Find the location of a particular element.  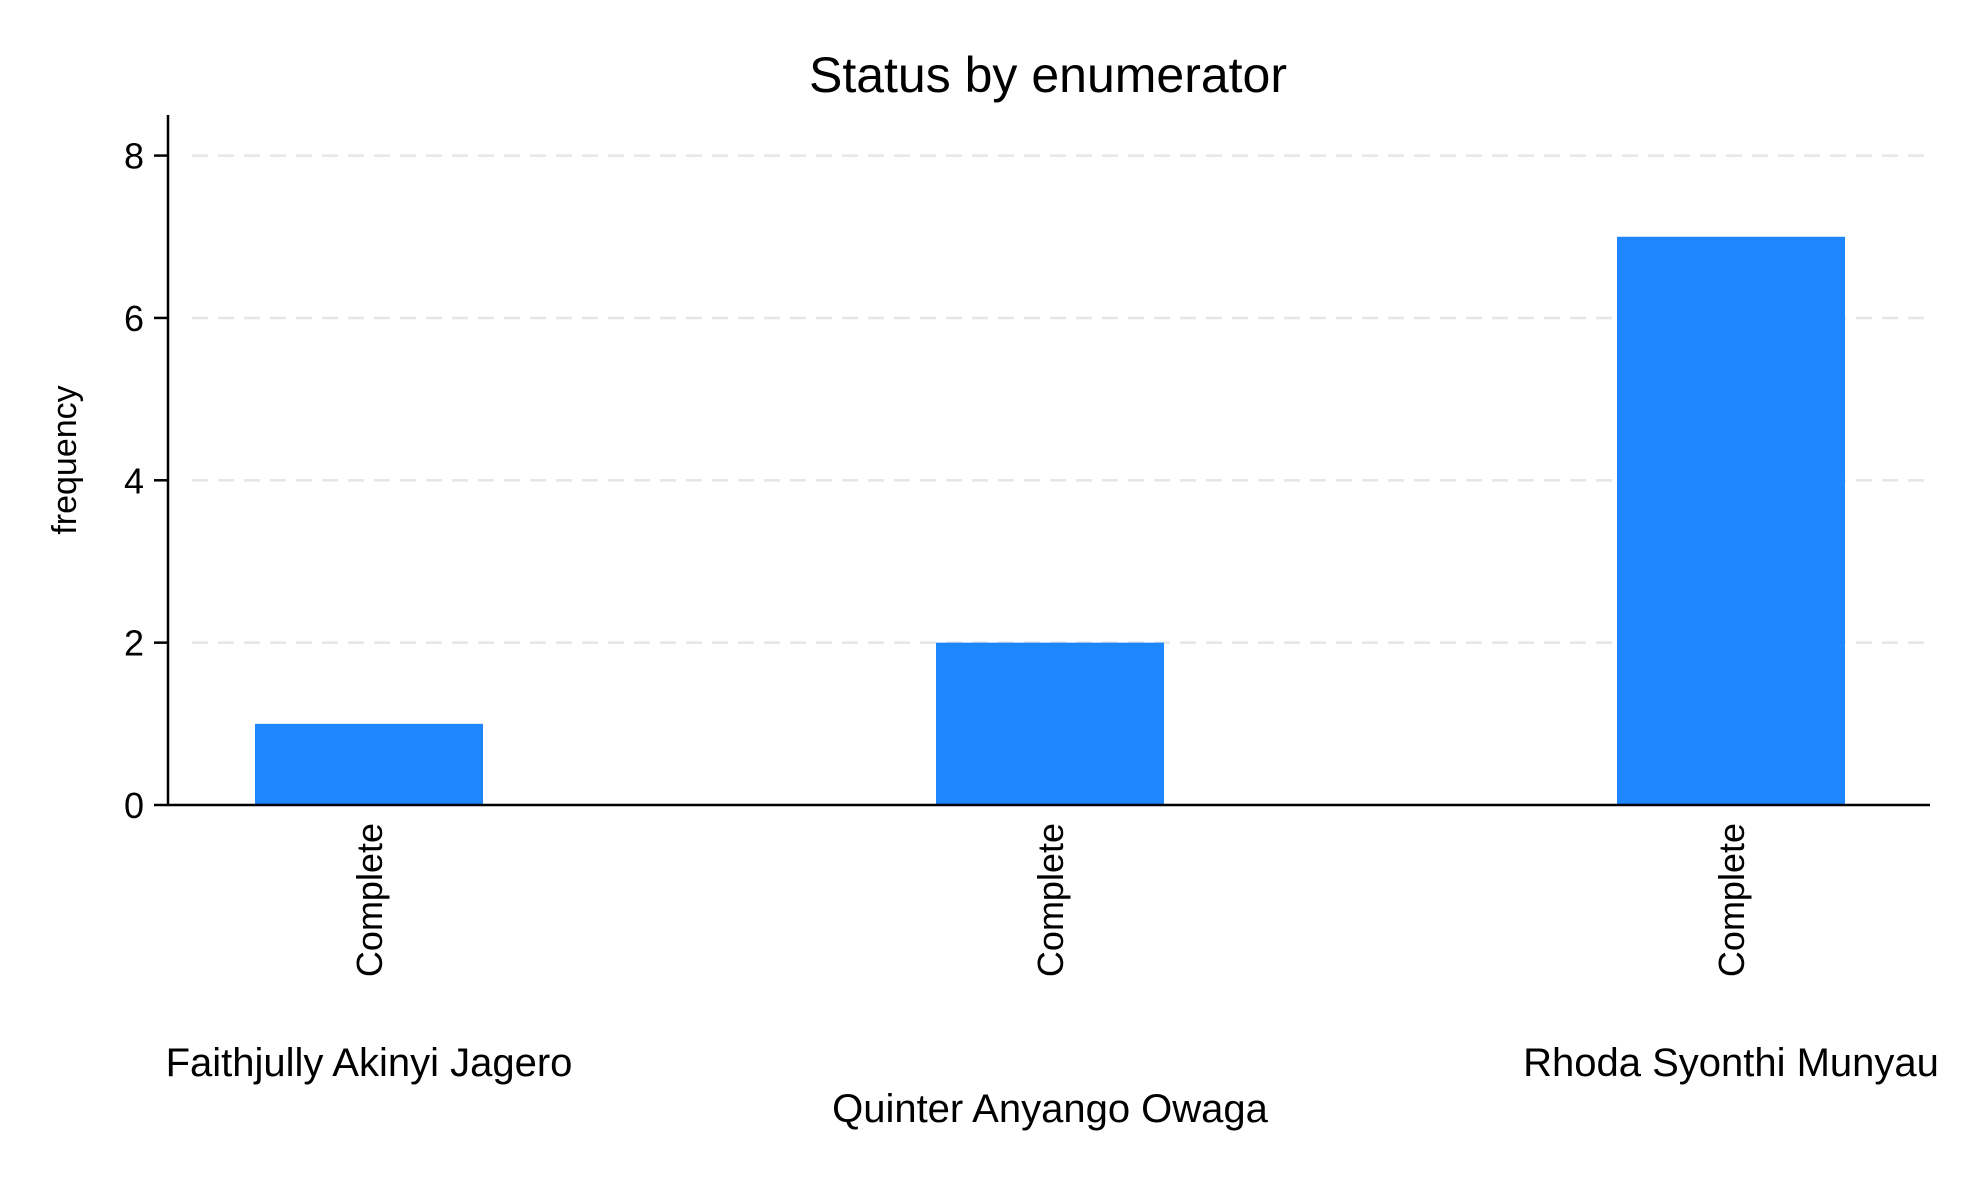

y-axis-label: frequency is located at coordinates (65, 459).